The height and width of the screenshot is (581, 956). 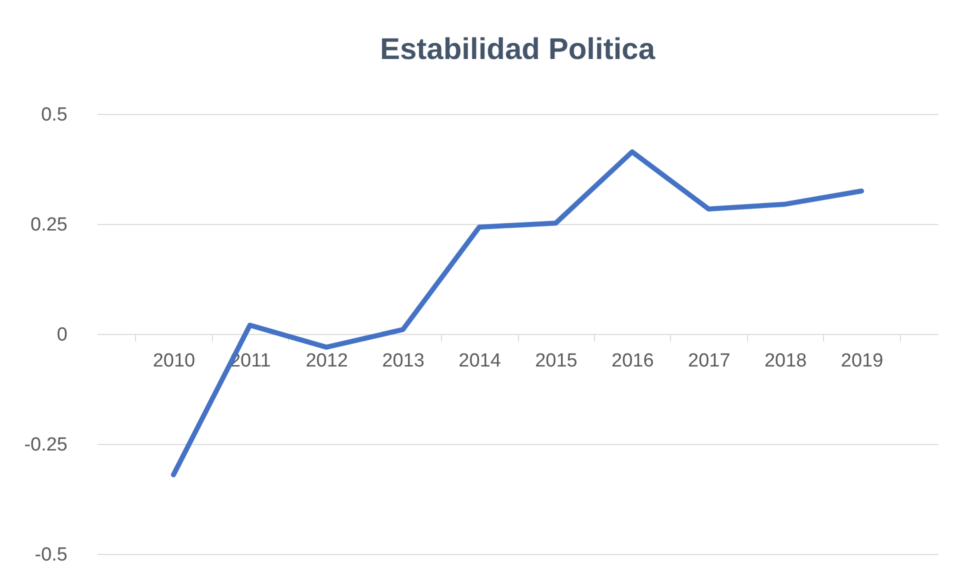 What do you see at coordinates (327, 361) in the screenshot?
I see `x-tick-label: 2012` at bounding box center [327, 361].